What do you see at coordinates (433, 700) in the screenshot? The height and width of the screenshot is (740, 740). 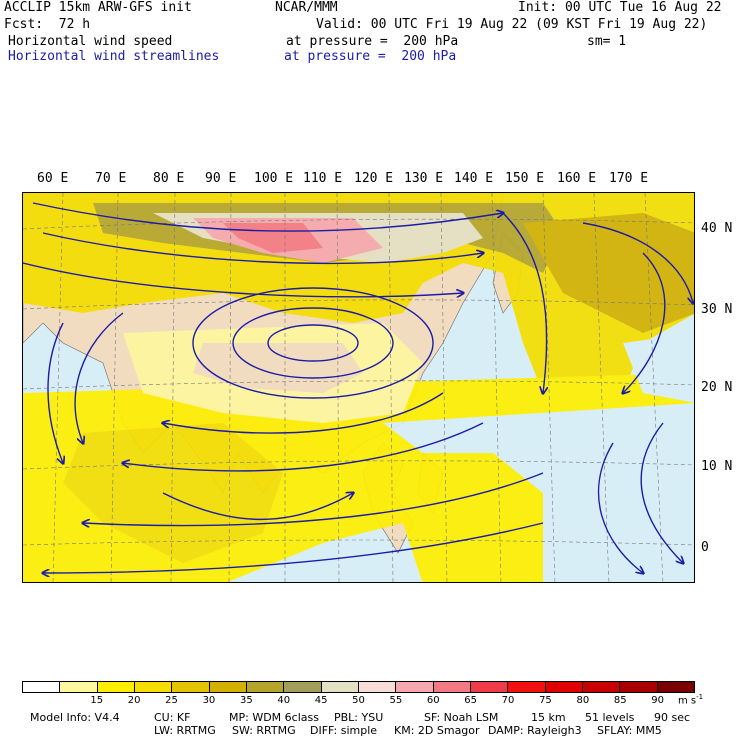 I see `colorbar-label: 60` at bounding box center [433, 700].